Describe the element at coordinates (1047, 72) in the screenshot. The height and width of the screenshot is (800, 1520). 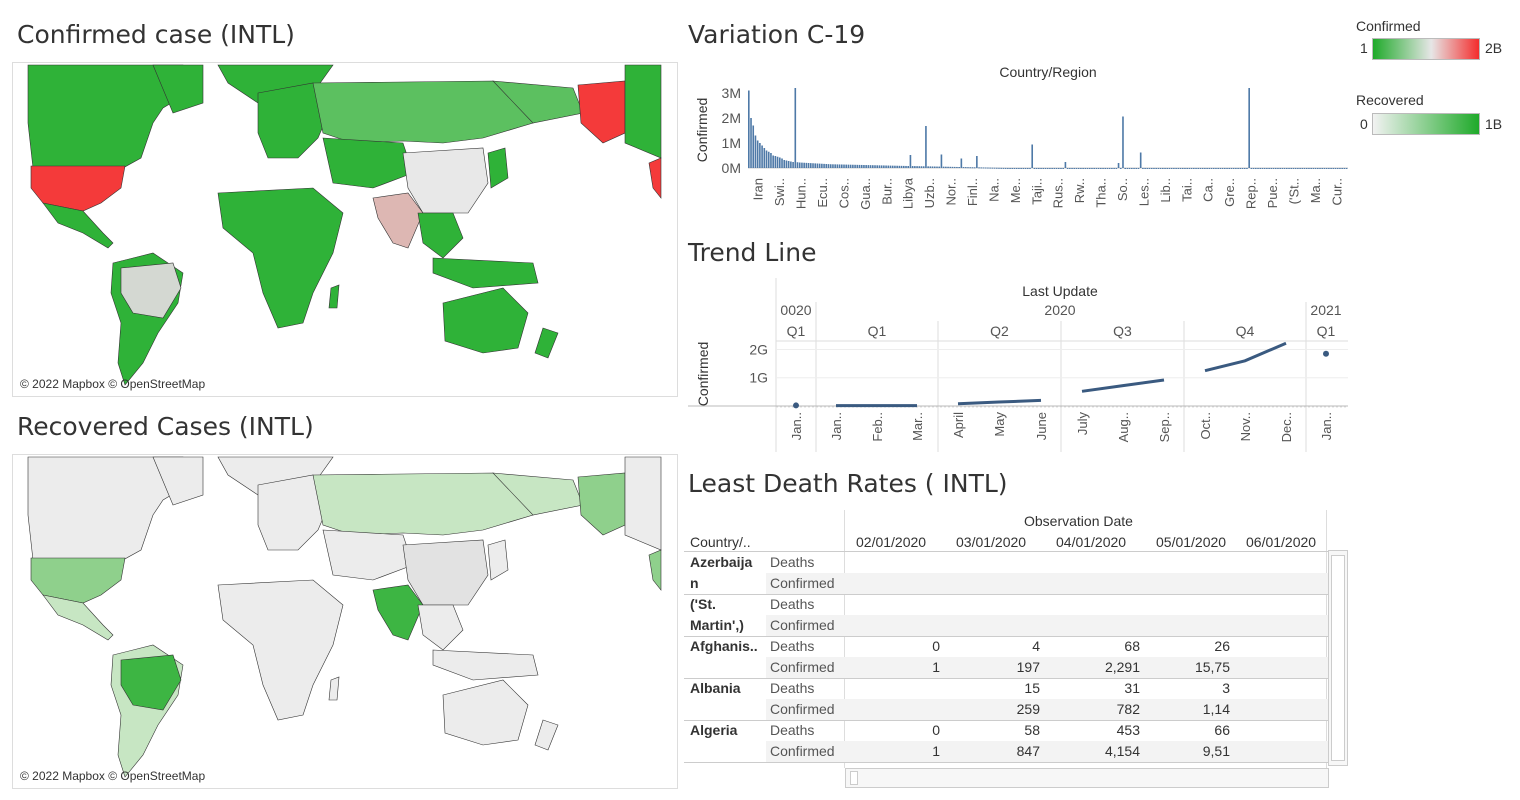
I see `bar-chart-title: Country/Region` at that location.